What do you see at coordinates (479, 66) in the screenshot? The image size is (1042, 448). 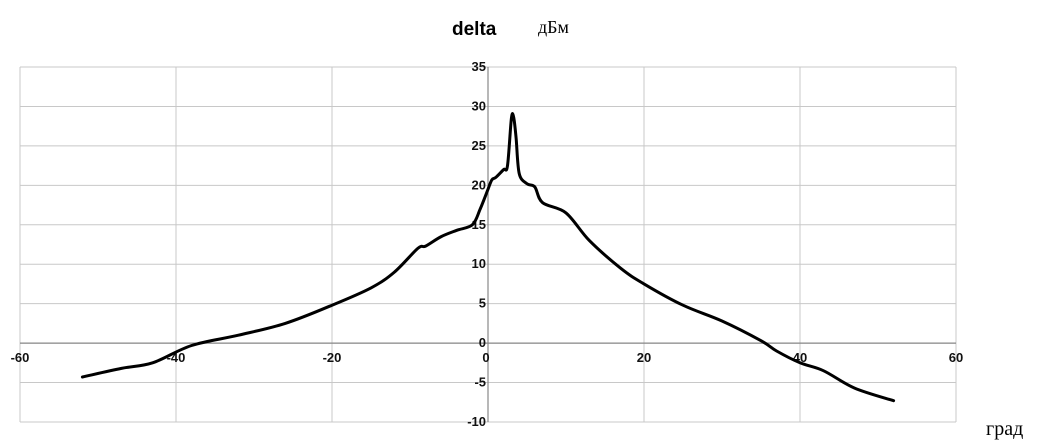 I see `y-tick-label: 35` at bounding box center [479, 66].